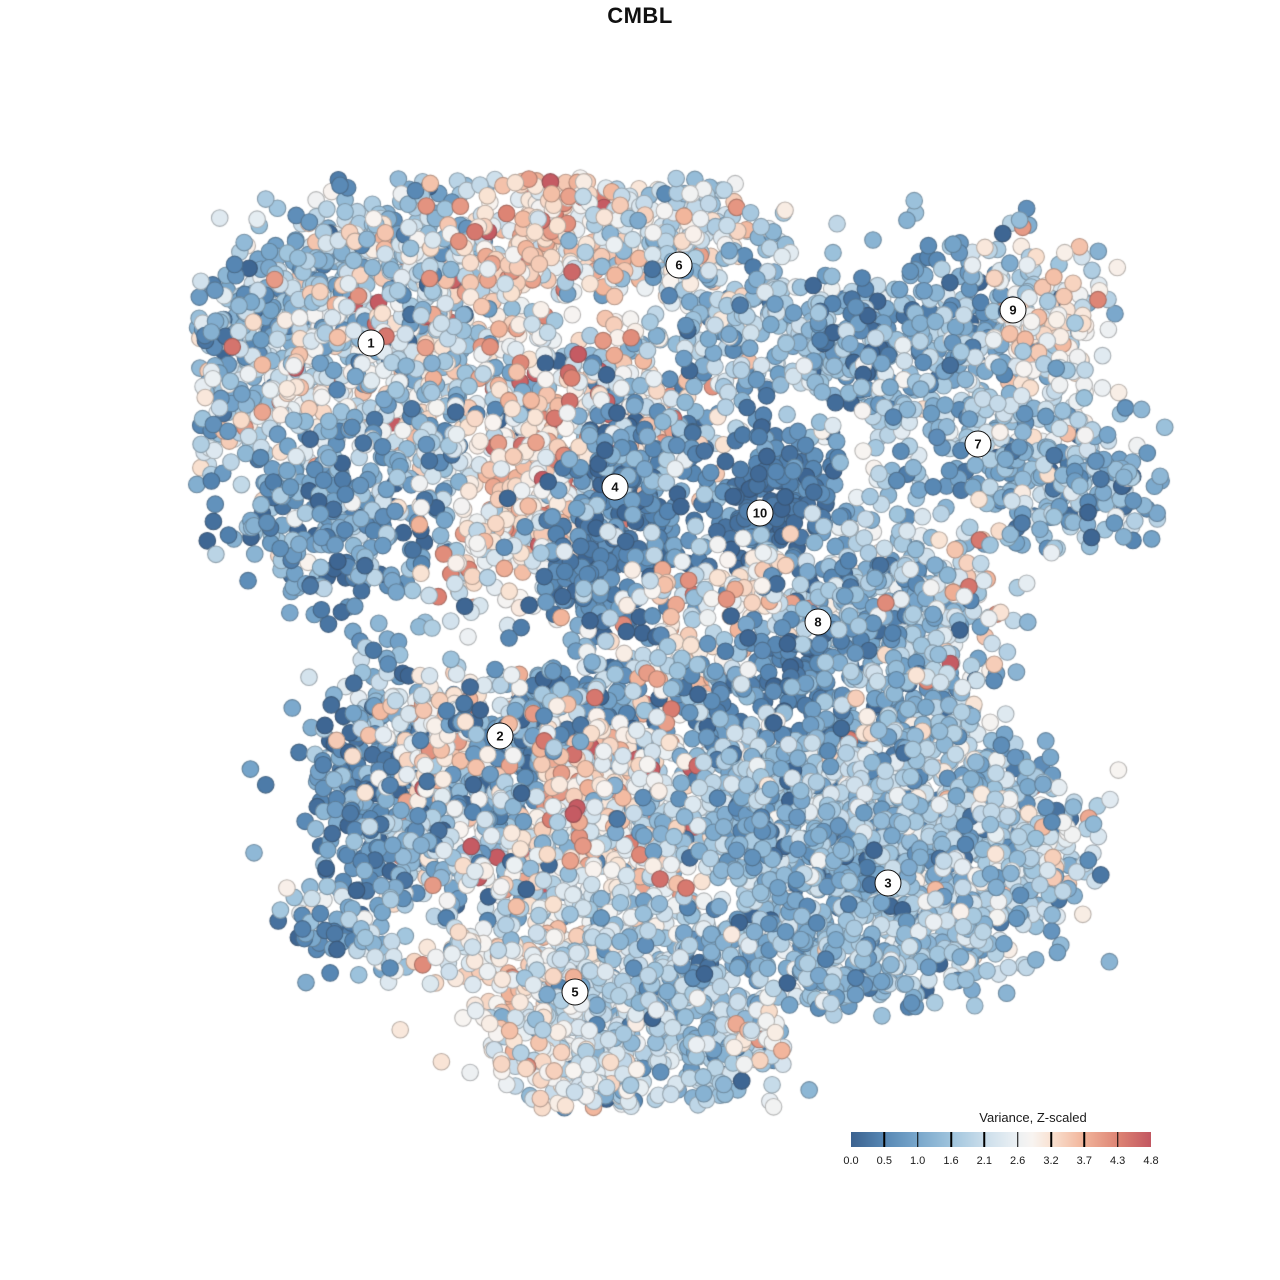  Describe the element at coordinates (500, 736) in the screenshot. I see `cluster-label-2: 2` at that location.